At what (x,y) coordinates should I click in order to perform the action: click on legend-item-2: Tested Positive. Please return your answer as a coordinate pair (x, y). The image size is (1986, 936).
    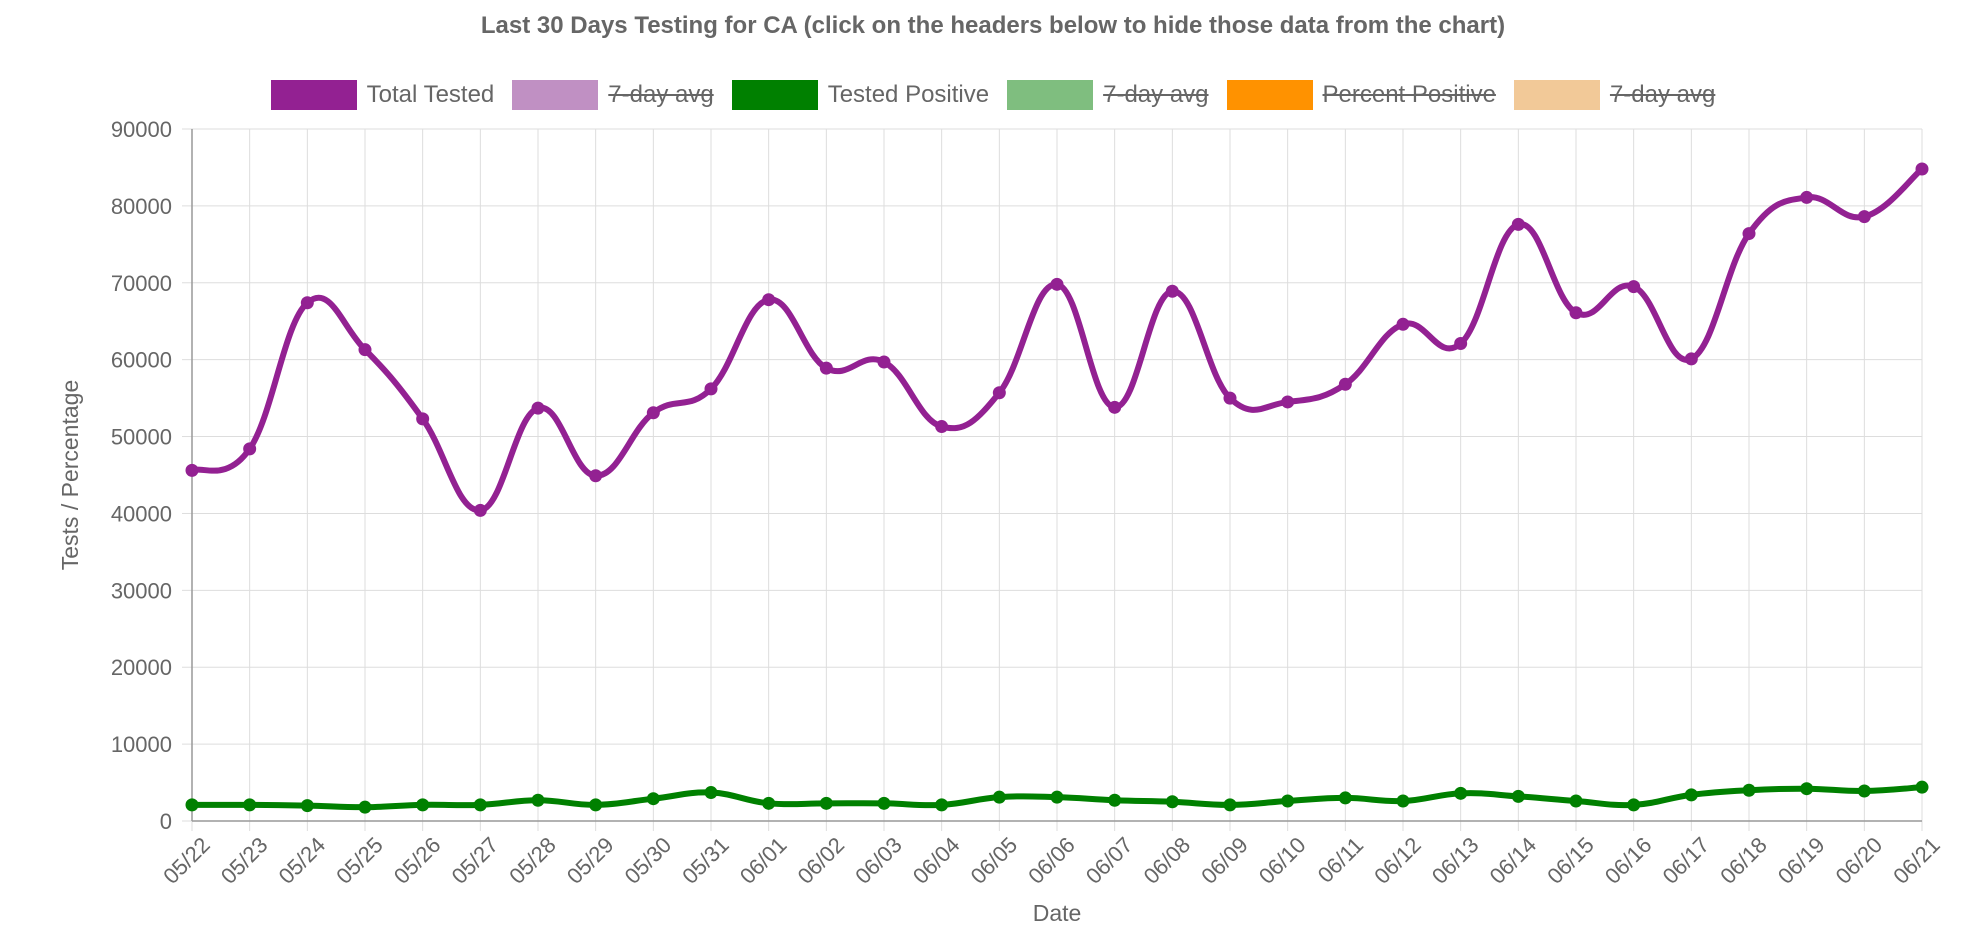
    Looking at the image, I should click on (860, 95).